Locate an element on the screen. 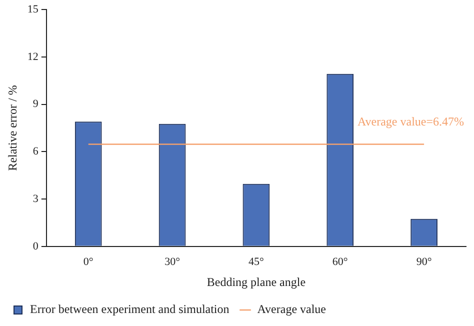 This screenshot has width=474, height=326. y-tick-label: 12 is located at coordinates (32, 56).